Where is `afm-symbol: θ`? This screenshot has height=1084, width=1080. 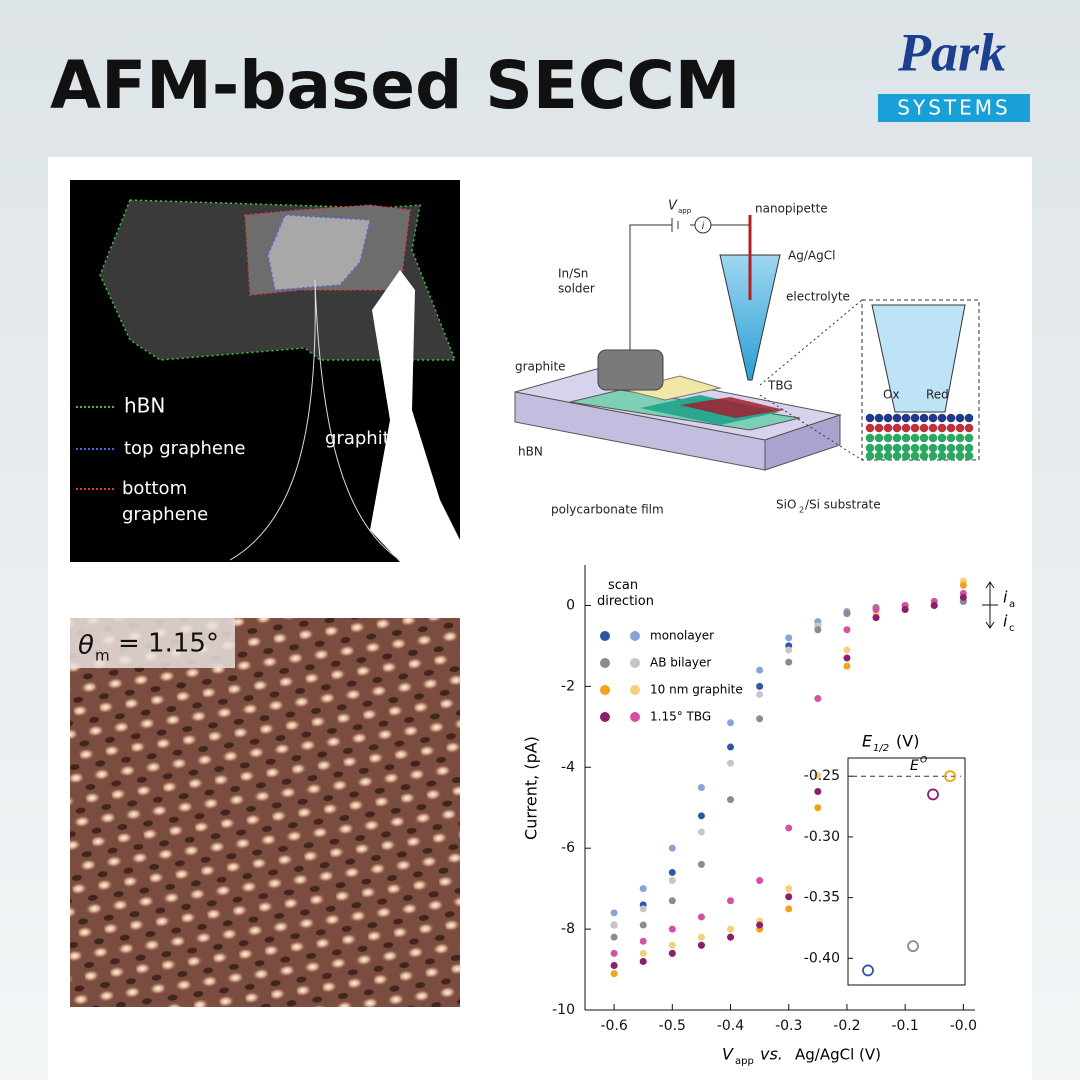 afm-symbol: θ is located at coordinates (86, 646).